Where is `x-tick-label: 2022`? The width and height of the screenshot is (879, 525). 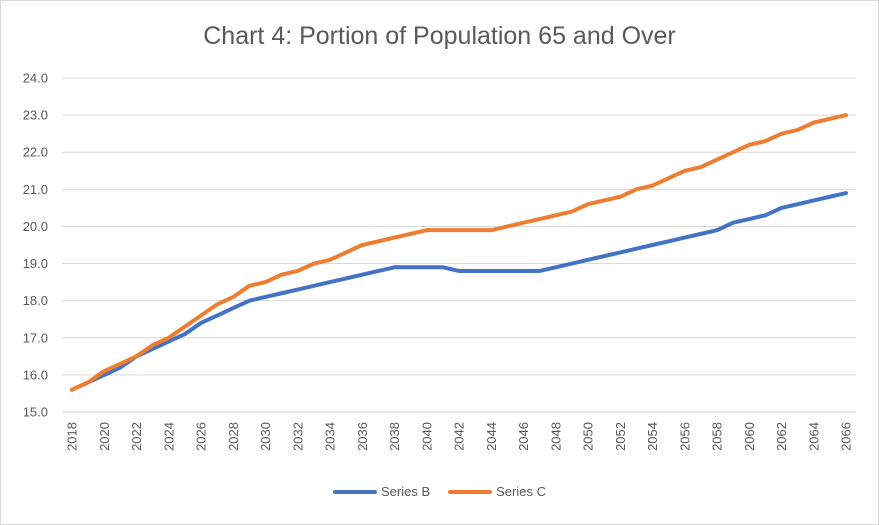
x-tick-label: 2022 is located at coordinates (136, 436).